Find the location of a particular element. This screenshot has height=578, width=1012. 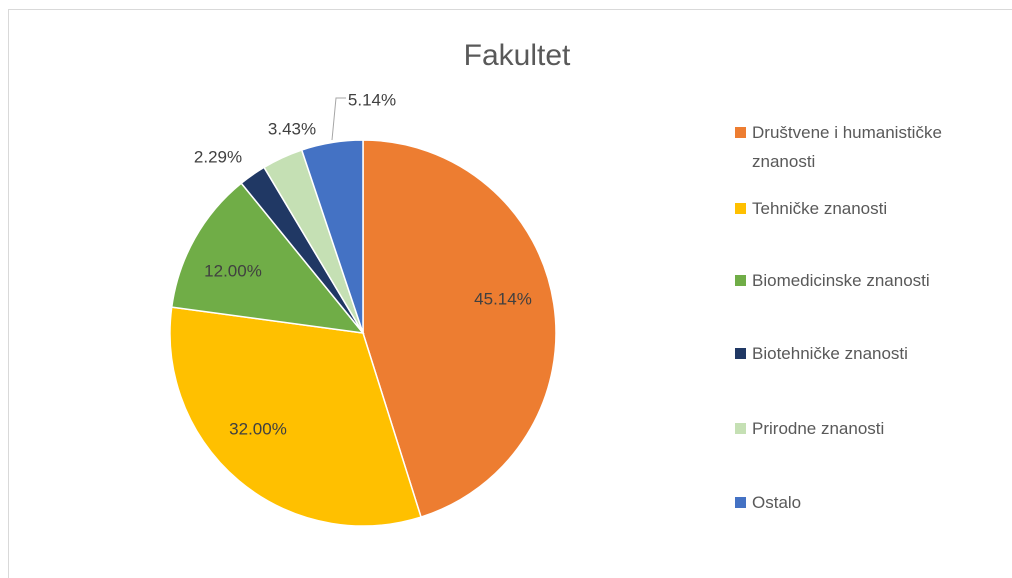

legend-label: Tehničke znanosti is located at coordinates (820, 208).